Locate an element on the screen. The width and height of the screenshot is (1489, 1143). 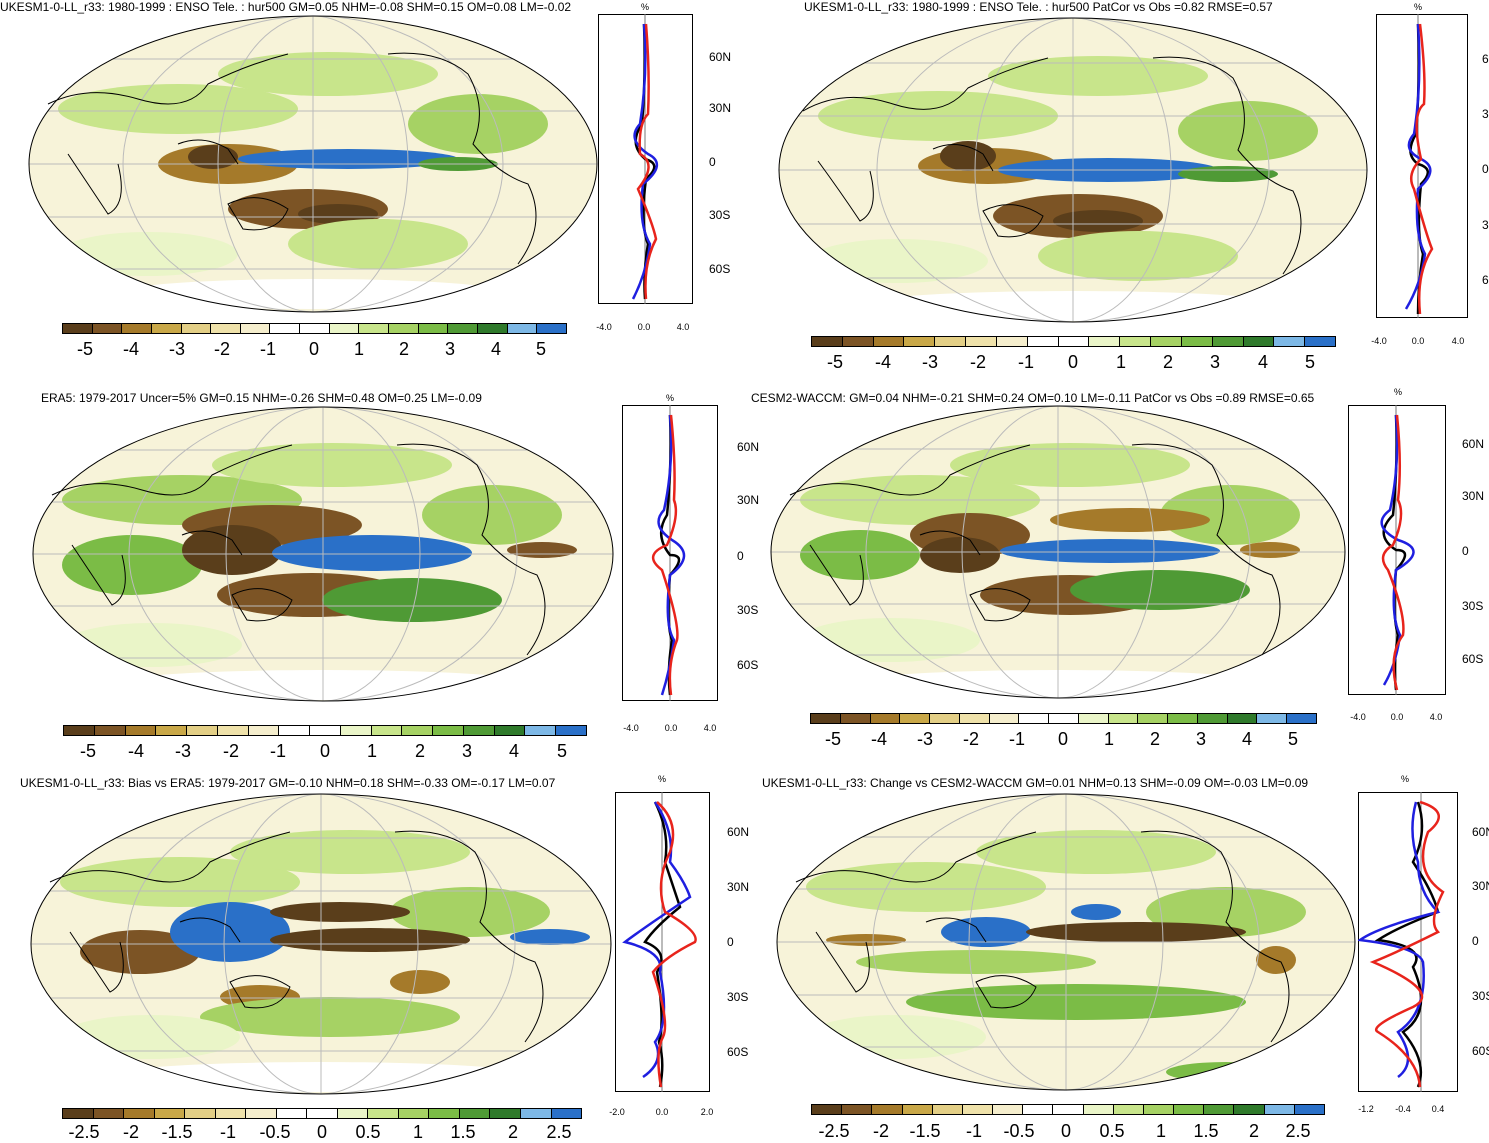
colorbar-label: 2.5 is located at coordinates (1298, 1131).